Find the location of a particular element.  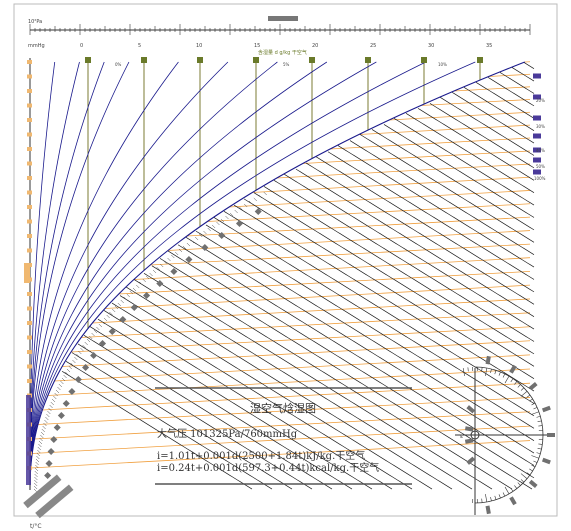

right-markers is located at coordinates (537, 124).